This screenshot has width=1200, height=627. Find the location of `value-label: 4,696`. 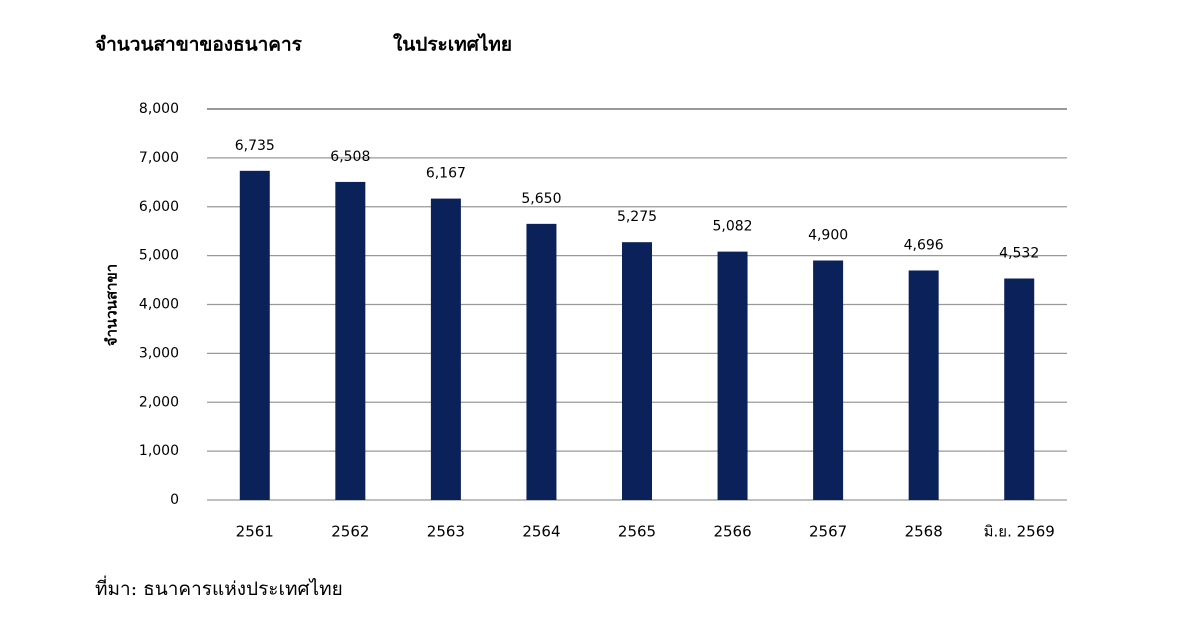

value-label: 4,696 is located at coordinates (924, 245).